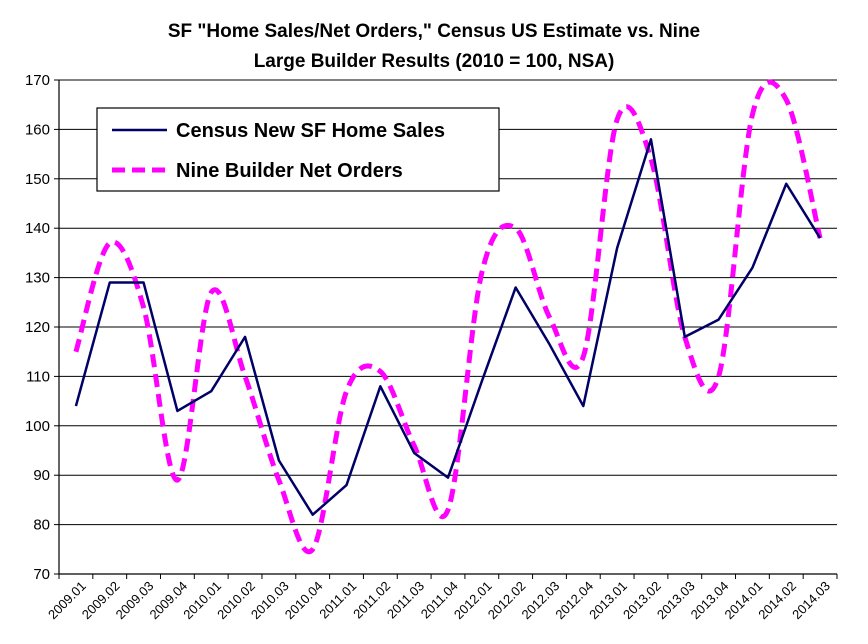 This screenshot has width=868, height=644. What do you see at coordinates (41, 574) in the screenshot?
I see `y-tick-label: 70` at bounding box center [41, 574].